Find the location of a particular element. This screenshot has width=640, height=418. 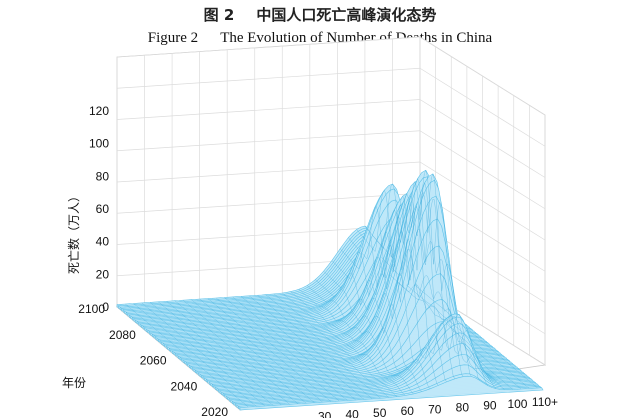

title-chinese: 图 2 中国人口死亡高峰演化态势 is located at coordinates (320, 14).